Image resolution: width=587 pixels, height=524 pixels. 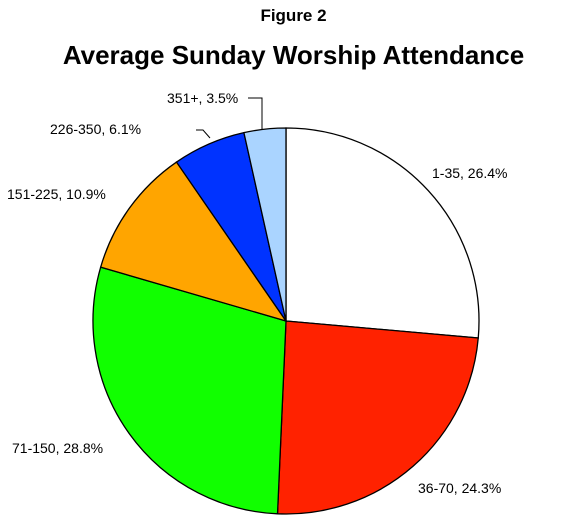 I want to click on pie-slice-351+, so click(x=265, y=224).